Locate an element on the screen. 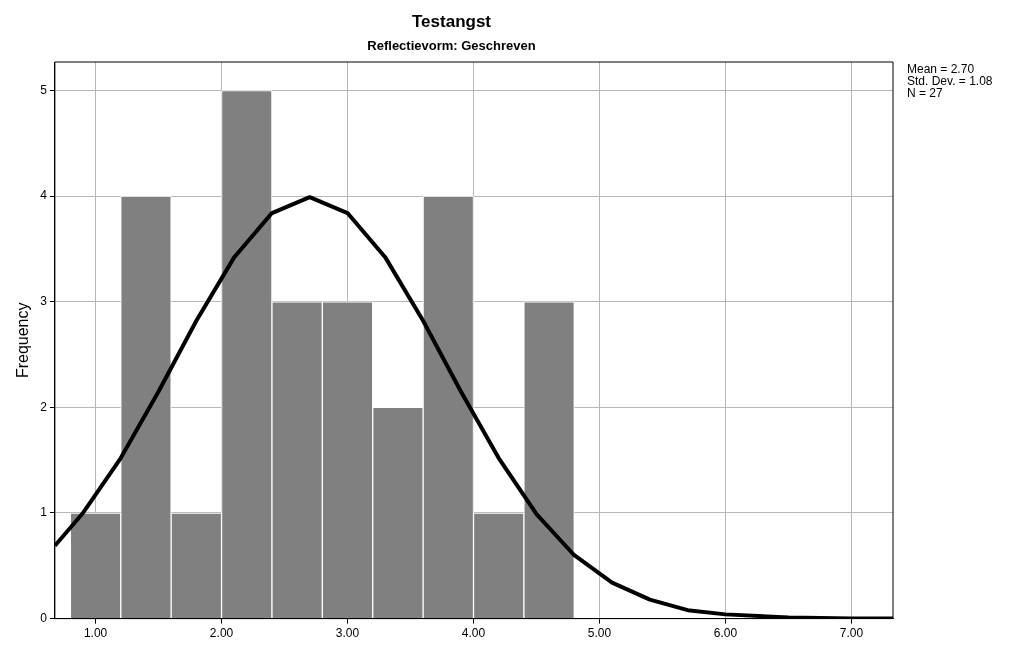  y-tick-label: 3 is located at coordinates (44, 301).